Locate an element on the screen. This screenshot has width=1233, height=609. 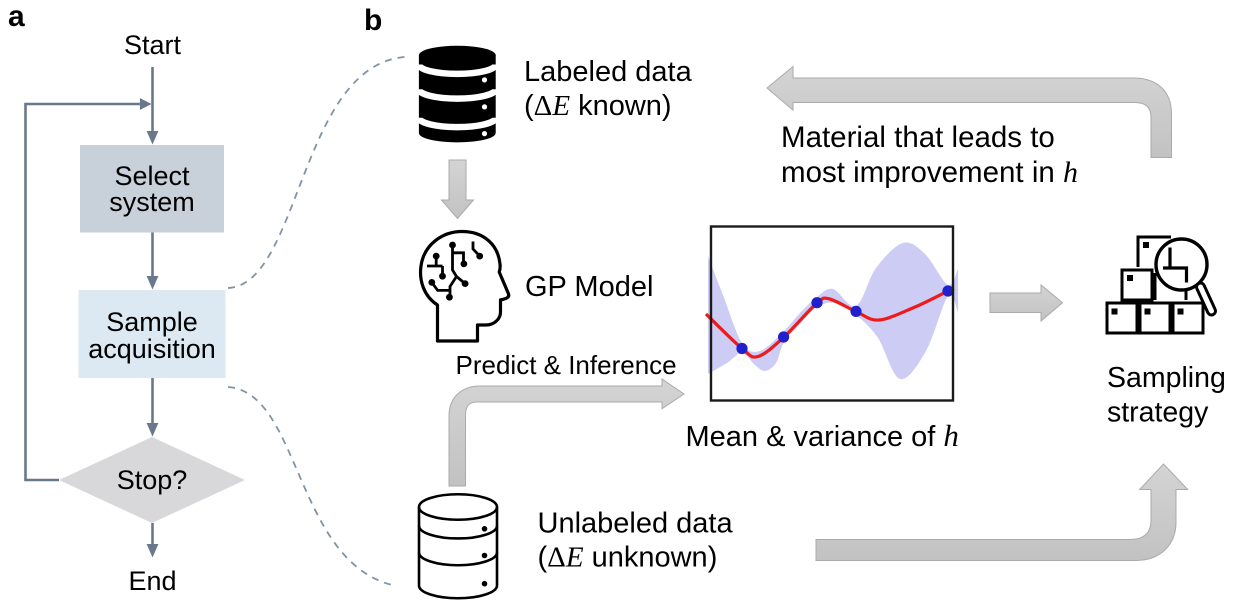
svg-text: Mean & variance of h is located at coordinates (822, 435).